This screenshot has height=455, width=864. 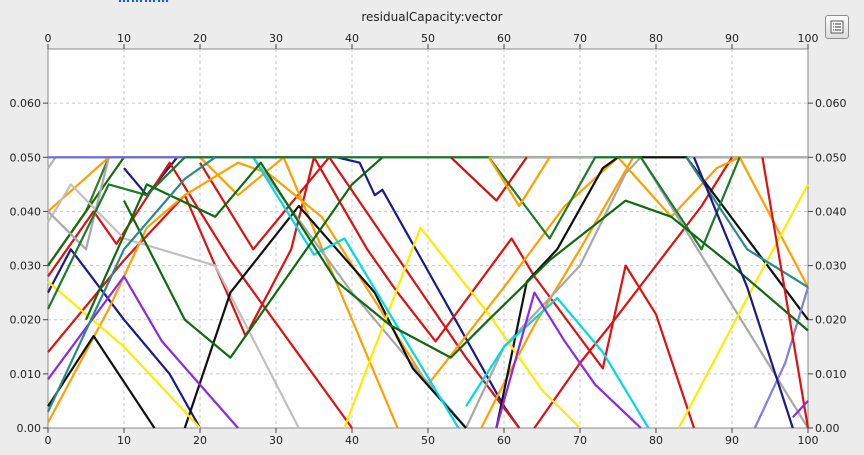 What do you see at coordinates (276, 440) in the screenshot?
I see `x-tick-label-bottom: 30` at bounding box center [276, 440].